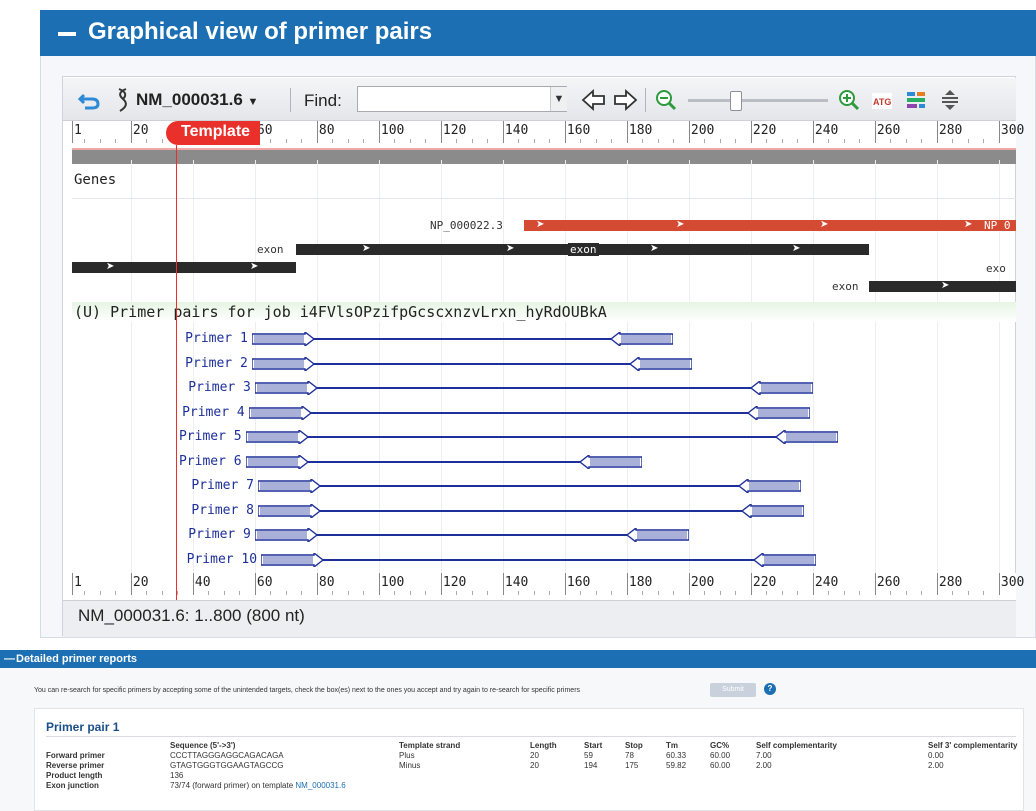  Describe the element at coordinates (950, 100) in the screenshot. I see `collapse-tracks-icon` at that location.